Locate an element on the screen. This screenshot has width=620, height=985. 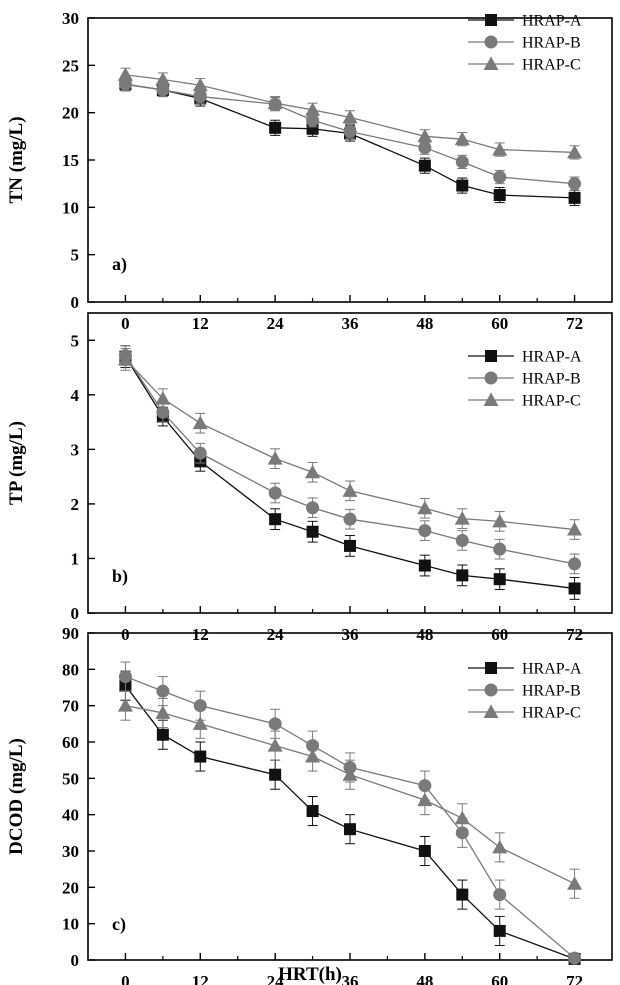
panel-label: b) is located at coordinates (120, 576).